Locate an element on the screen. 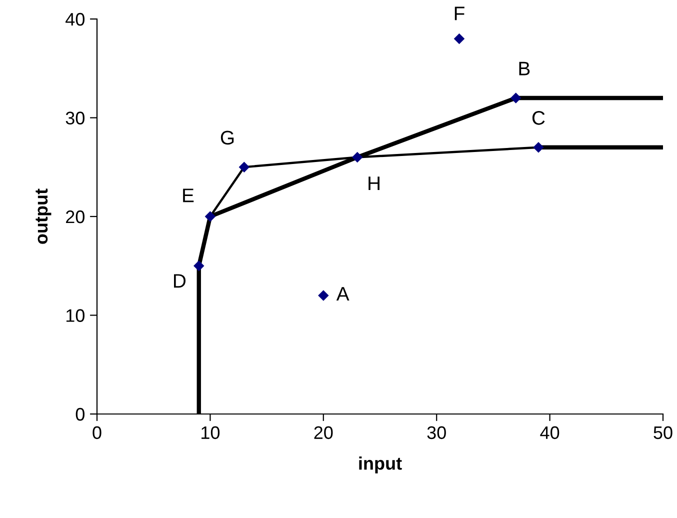 This screenshot has width=677, height=518. x-tick-label: 10 is located at coordinates (211, 433).